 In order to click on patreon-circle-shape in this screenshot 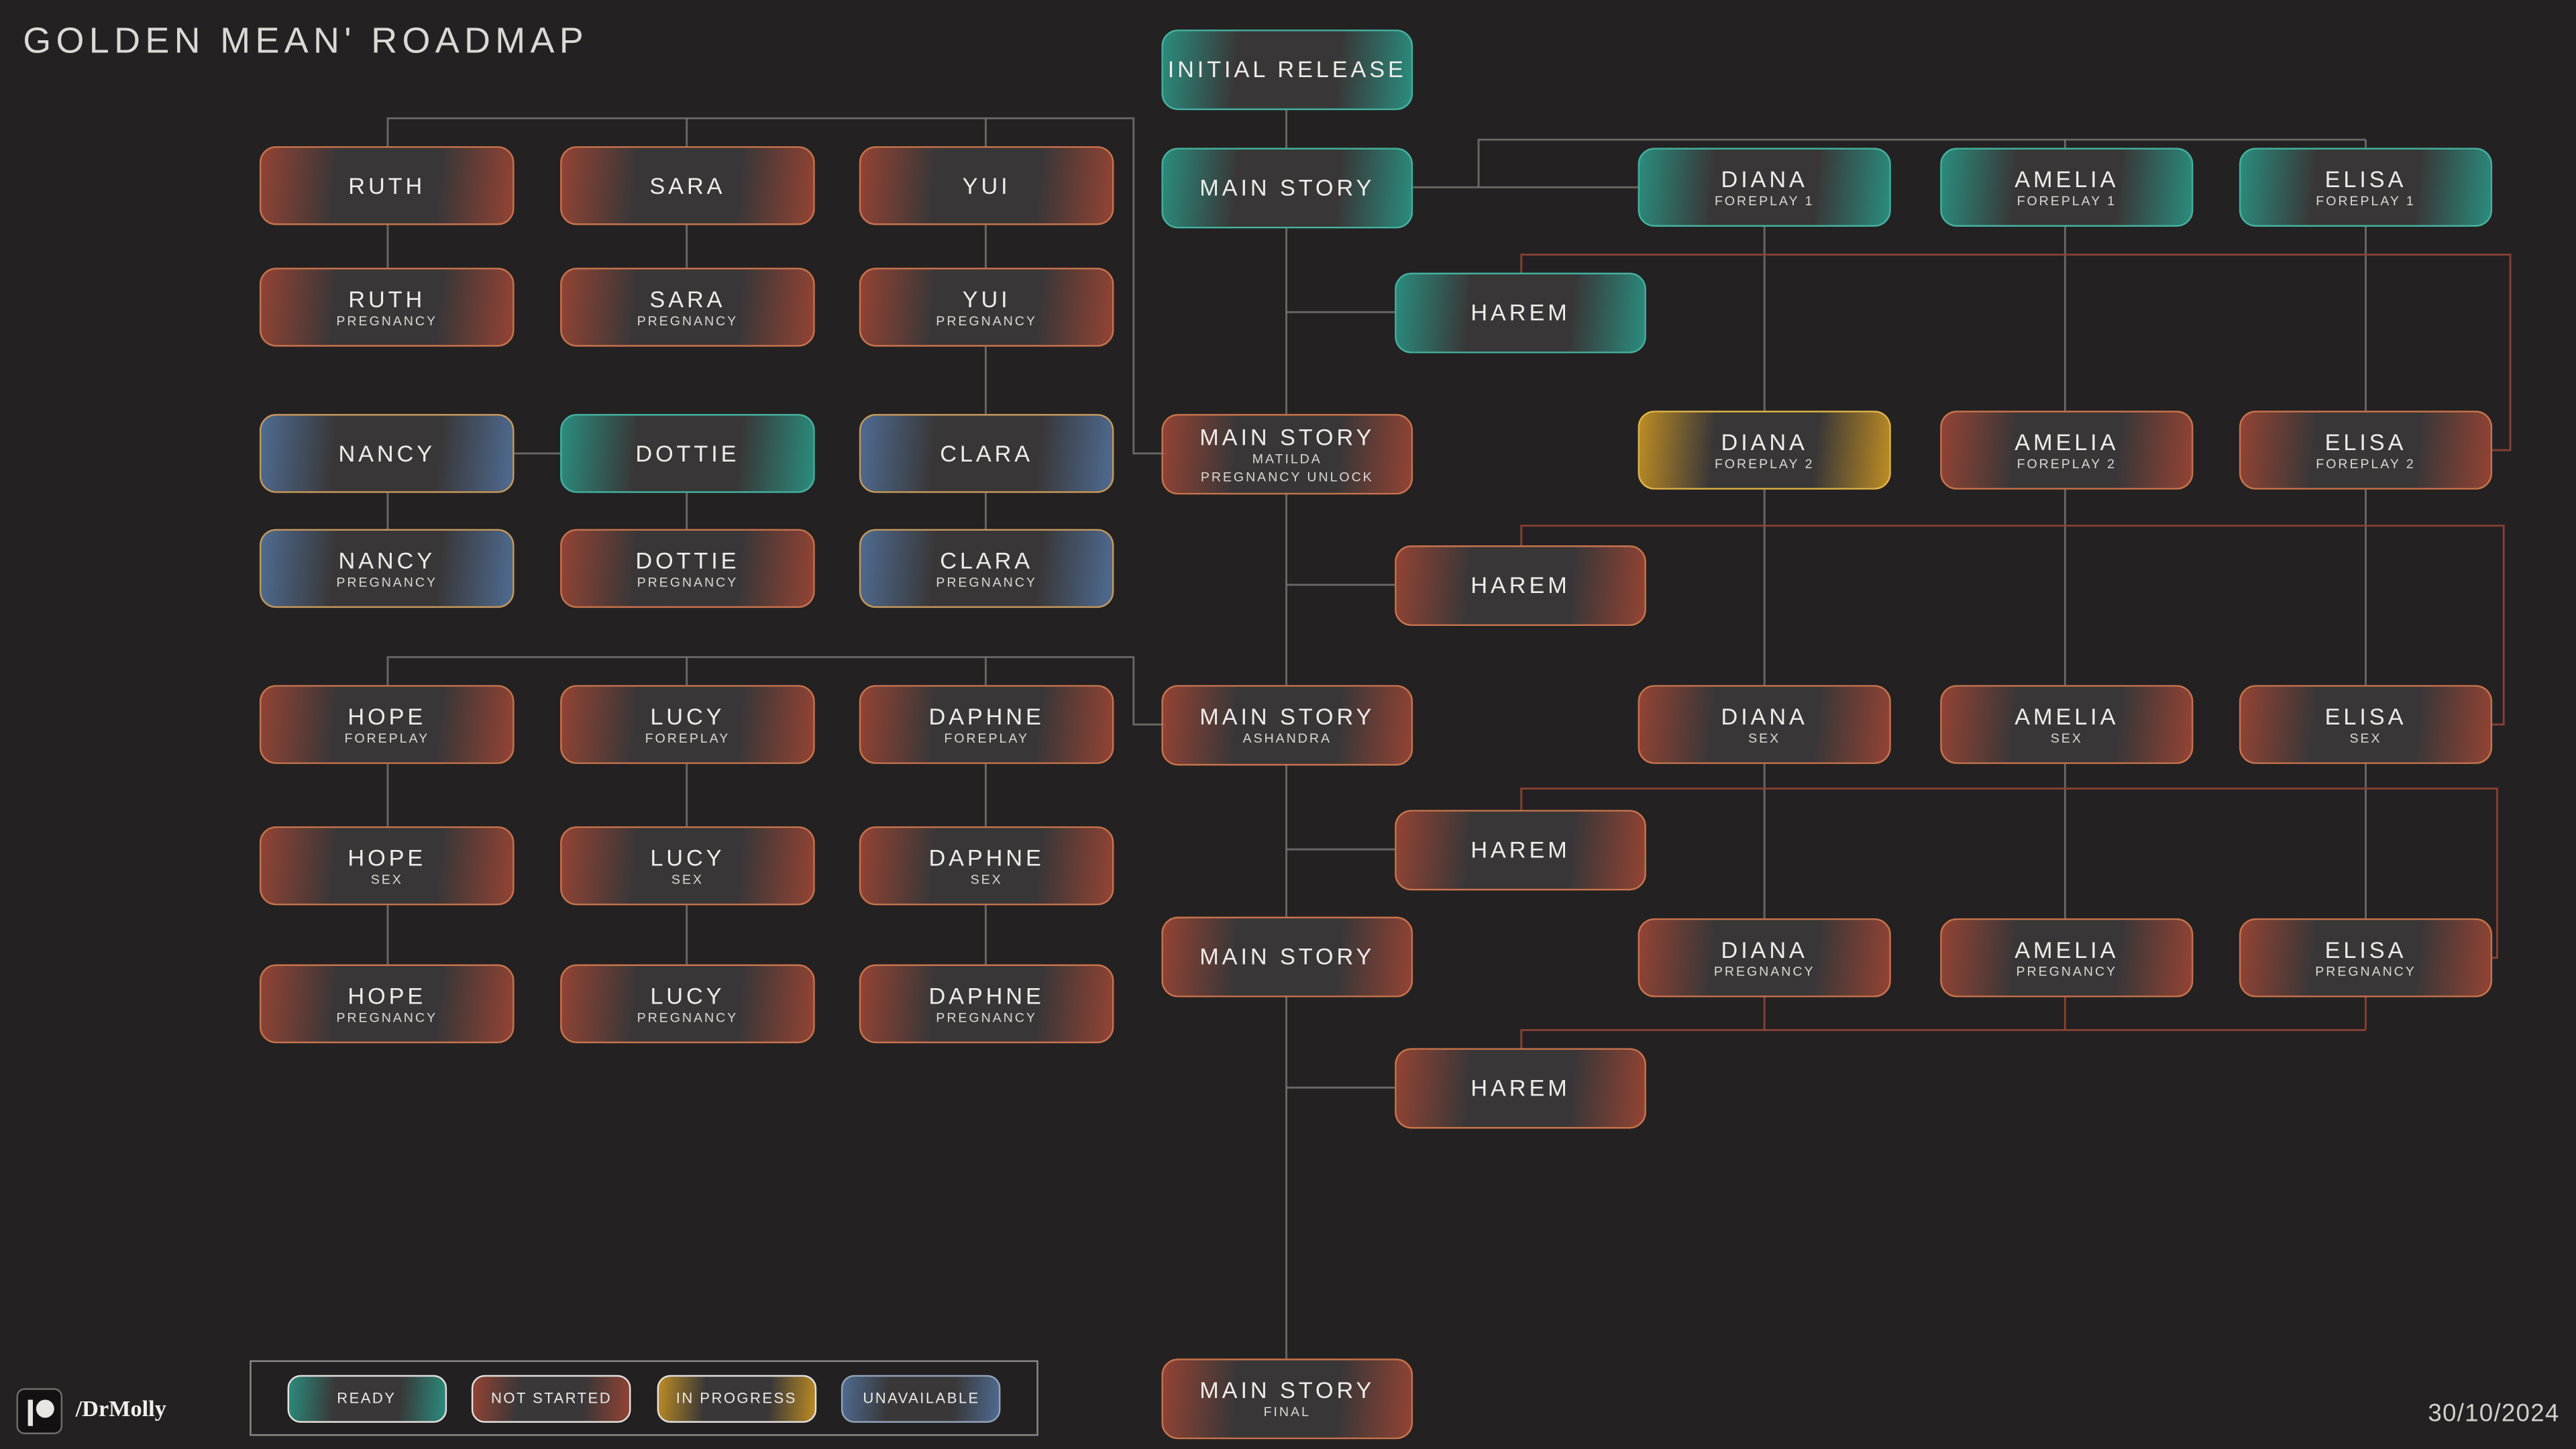, I will do `click(45, 1408)`.